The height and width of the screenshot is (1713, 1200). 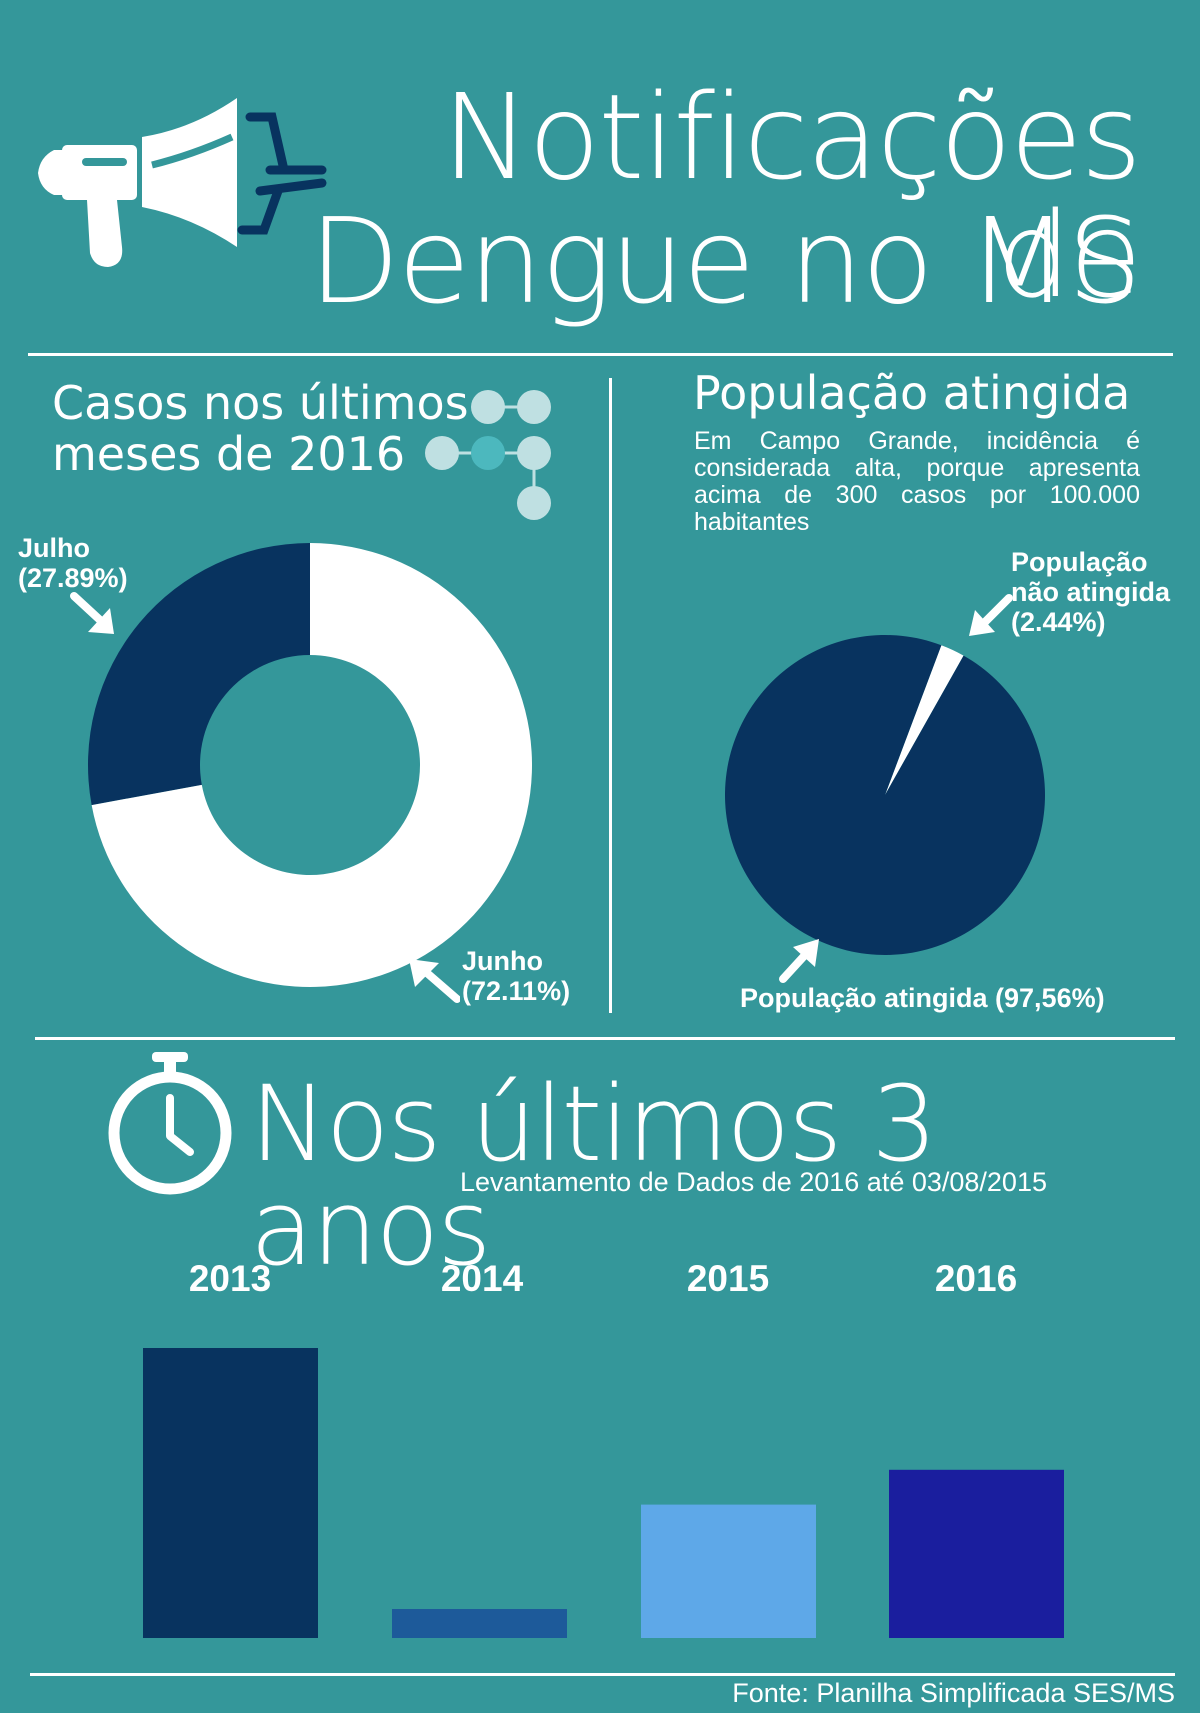 I want to click on bar-chart, so click(x=603, y=1493).